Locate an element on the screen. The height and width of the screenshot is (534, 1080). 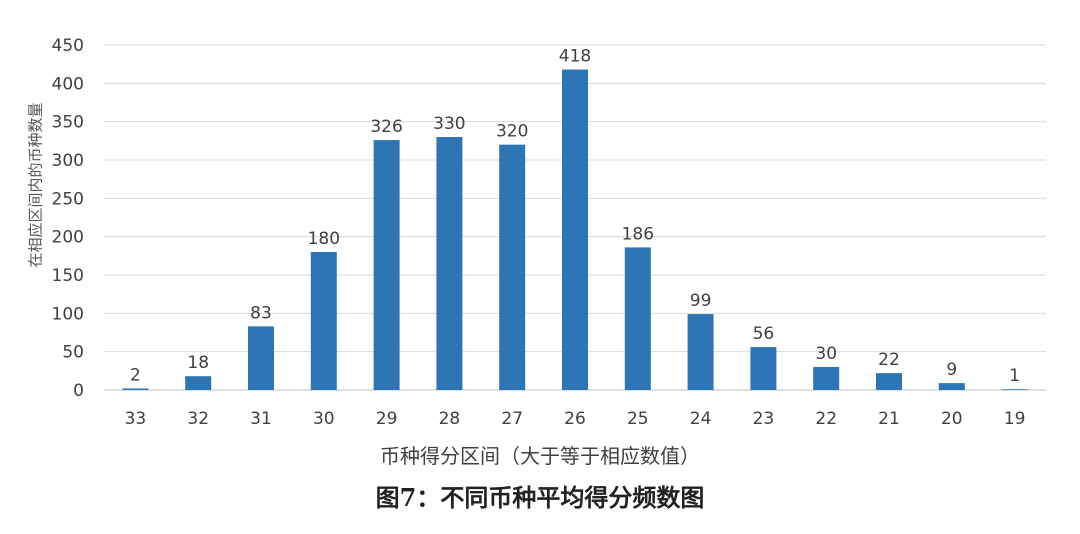
x-tick-labels: 33 32 31 30 29 28 27 26 25 24 23 22 21 20 19 is located at coordinates (575, 419).